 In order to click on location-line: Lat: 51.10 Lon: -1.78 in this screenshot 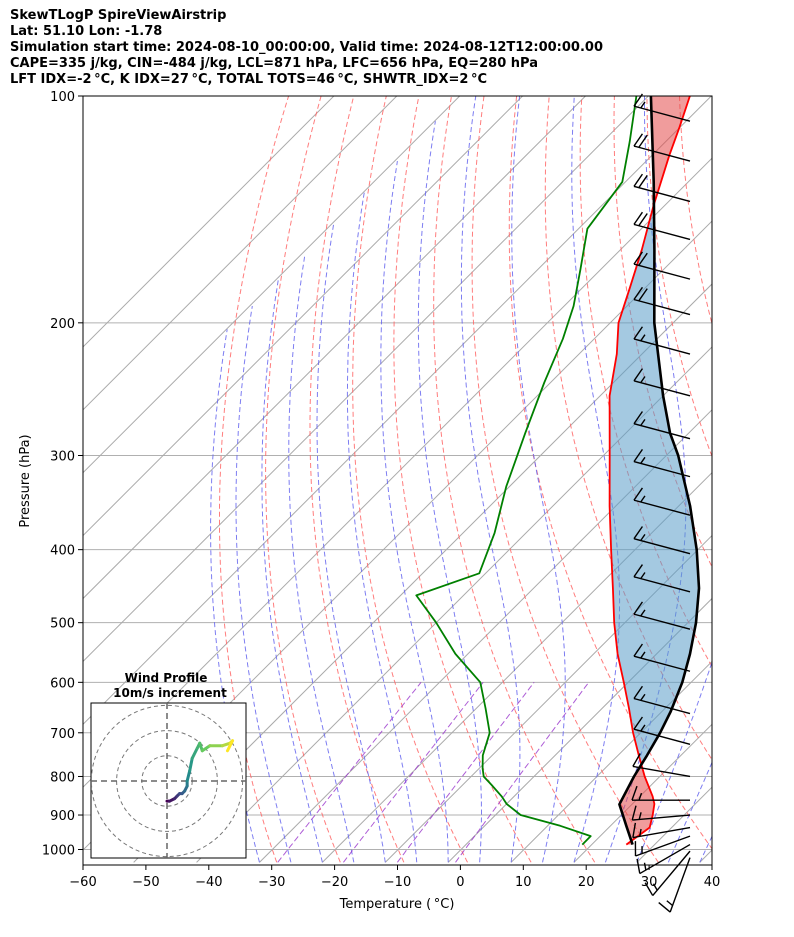, I will do `click(86, 31)`.